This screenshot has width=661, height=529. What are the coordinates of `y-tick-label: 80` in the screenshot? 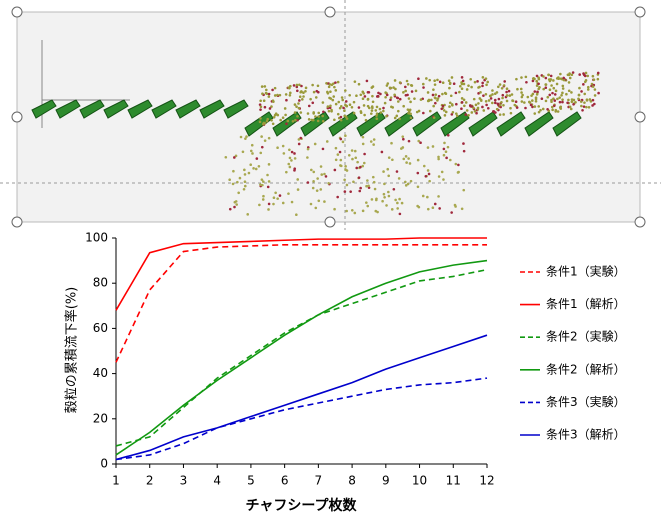 It's located at (100, 283).